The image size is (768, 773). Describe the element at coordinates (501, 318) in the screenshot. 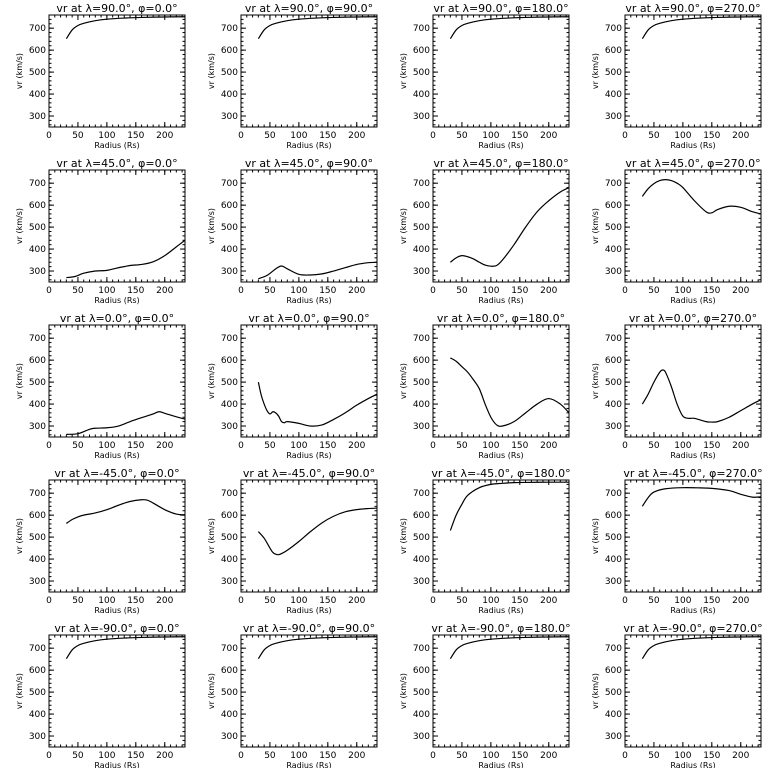

I see `panel-title: vr at λ=0.0°, φ=180.0°` at that location.